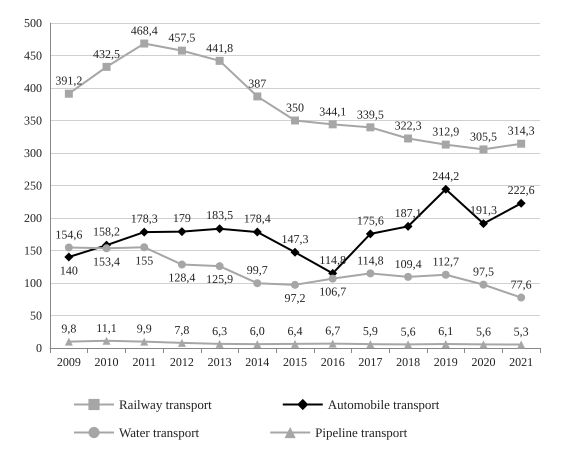 This screenshot has width=566, height=466. Describe the element at coordinates (332, 259) in the screenshot. I see `data-label: 114,8` at that location.